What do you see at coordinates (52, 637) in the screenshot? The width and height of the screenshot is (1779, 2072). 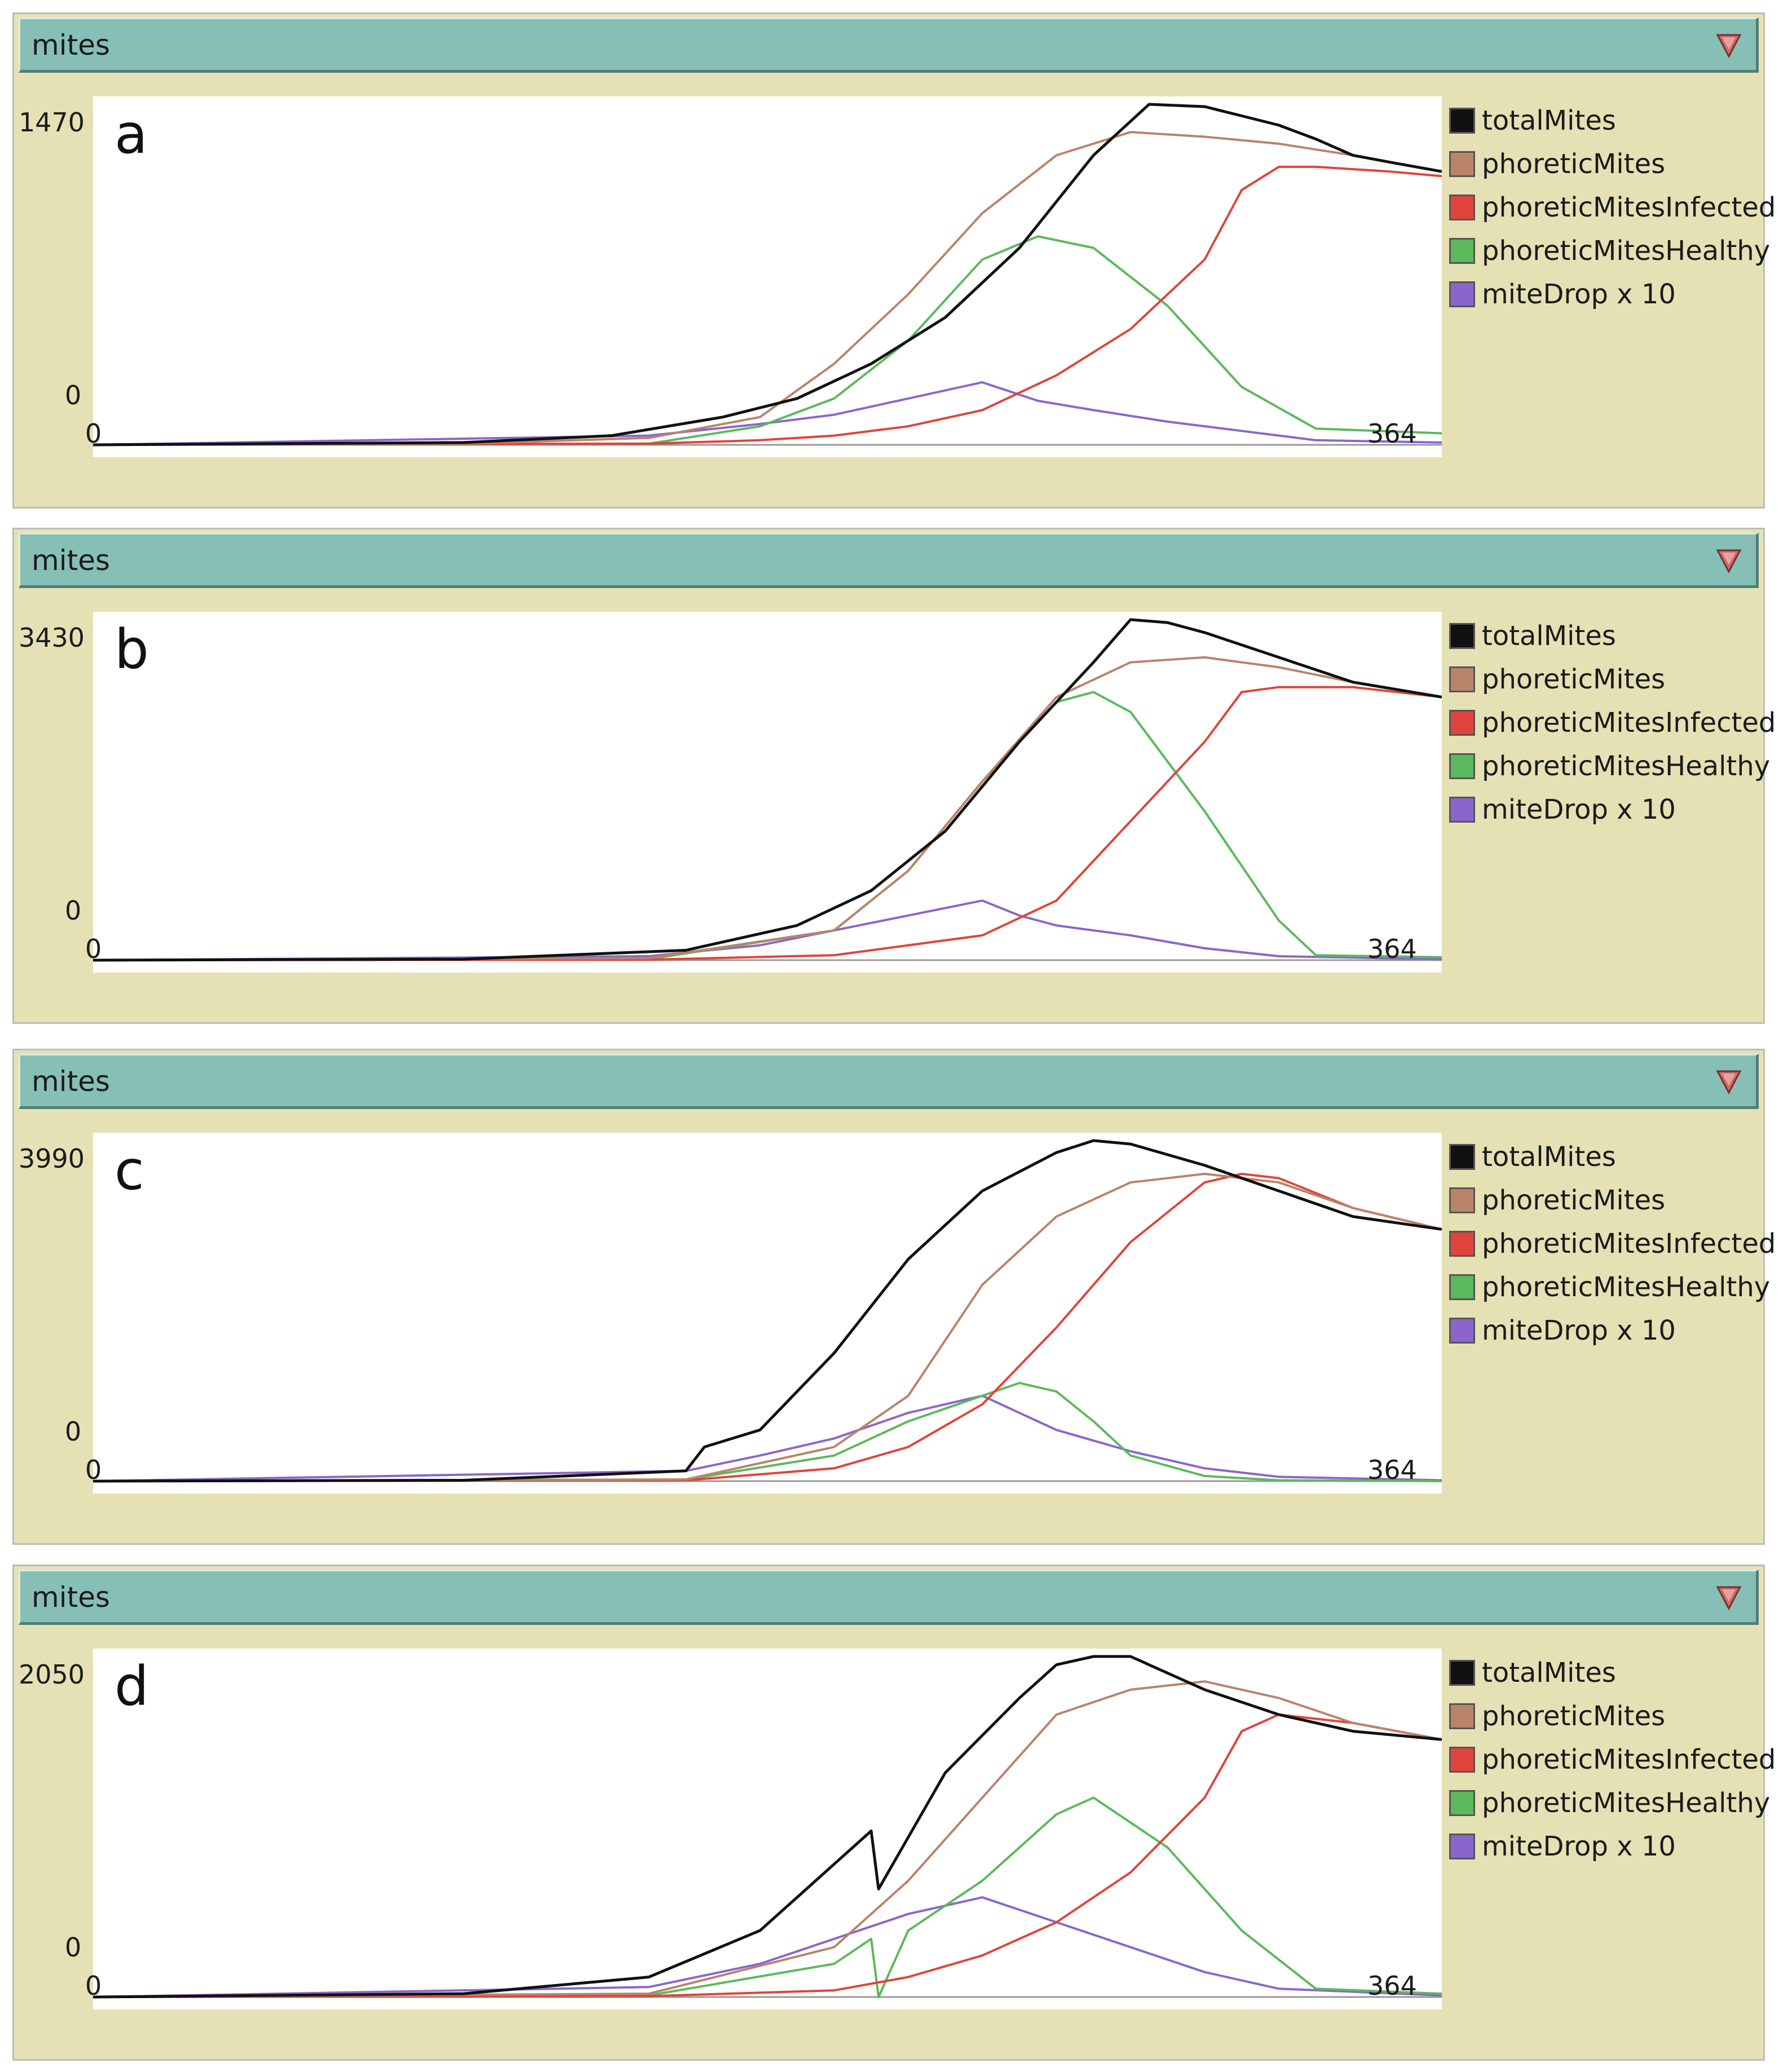 I see `y-axis-max-label: 3430` at bounding box center [52, 637].